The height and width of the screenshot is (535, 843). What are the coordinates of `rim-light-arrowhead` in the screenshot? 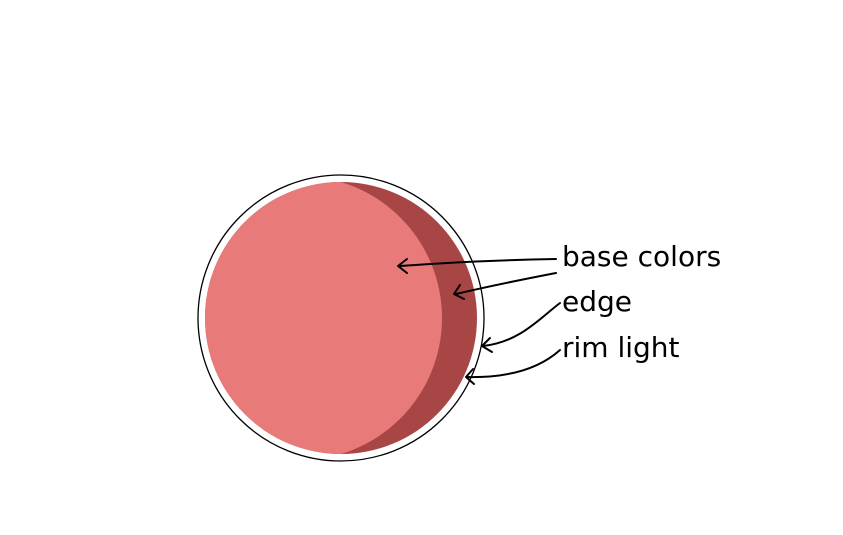 It's located at (470, 376).